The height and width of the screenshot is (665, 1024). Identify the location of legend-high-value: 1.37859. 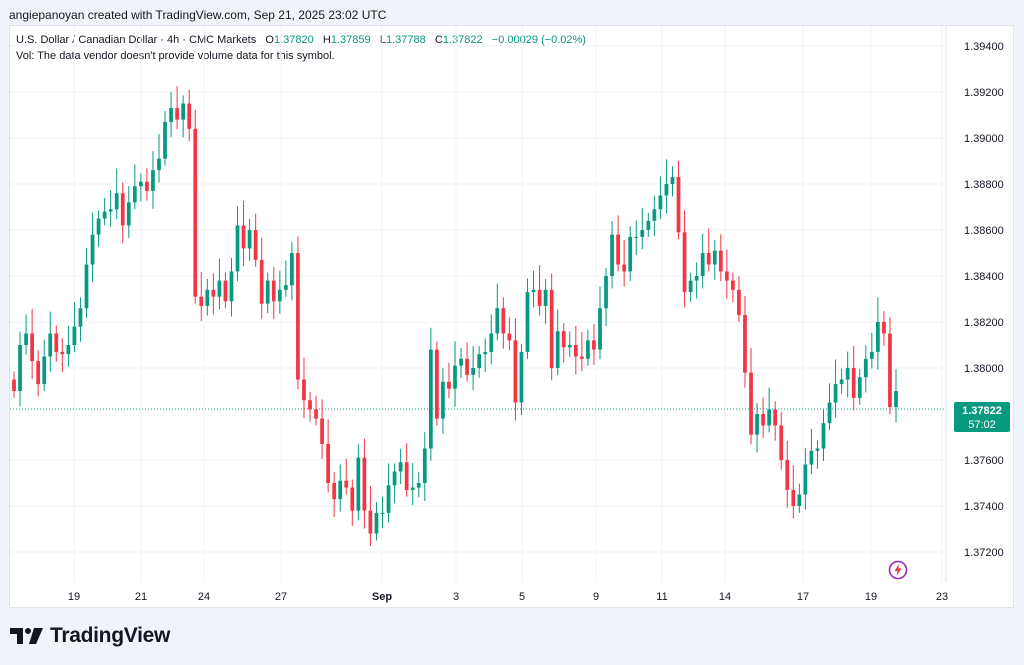
(350, 40).